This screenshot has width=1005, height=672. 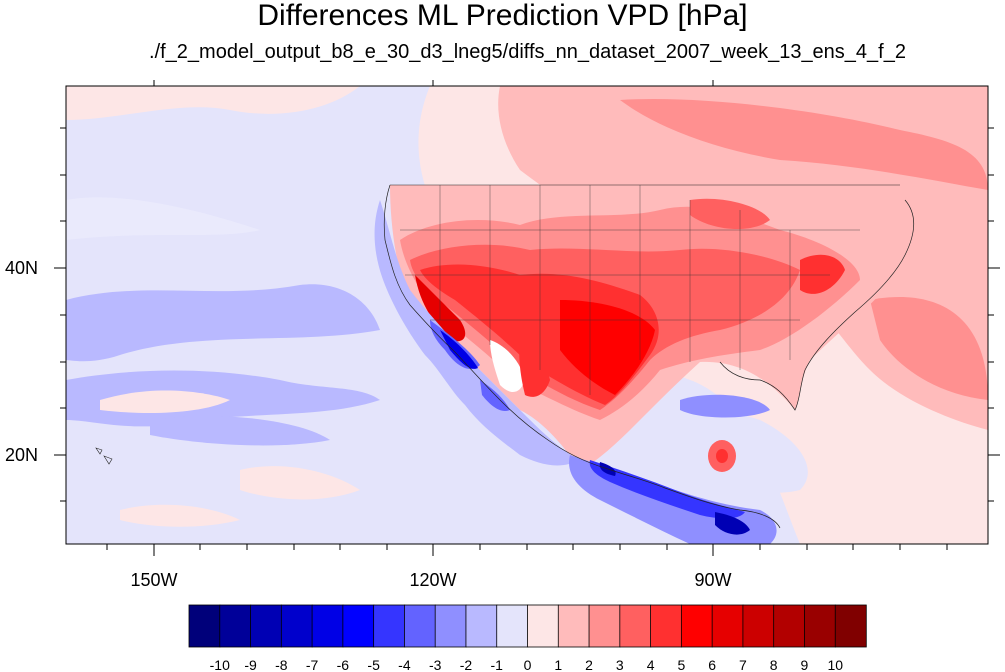 I want to click on colorbar-label: -2, so click(x=466, y=664).